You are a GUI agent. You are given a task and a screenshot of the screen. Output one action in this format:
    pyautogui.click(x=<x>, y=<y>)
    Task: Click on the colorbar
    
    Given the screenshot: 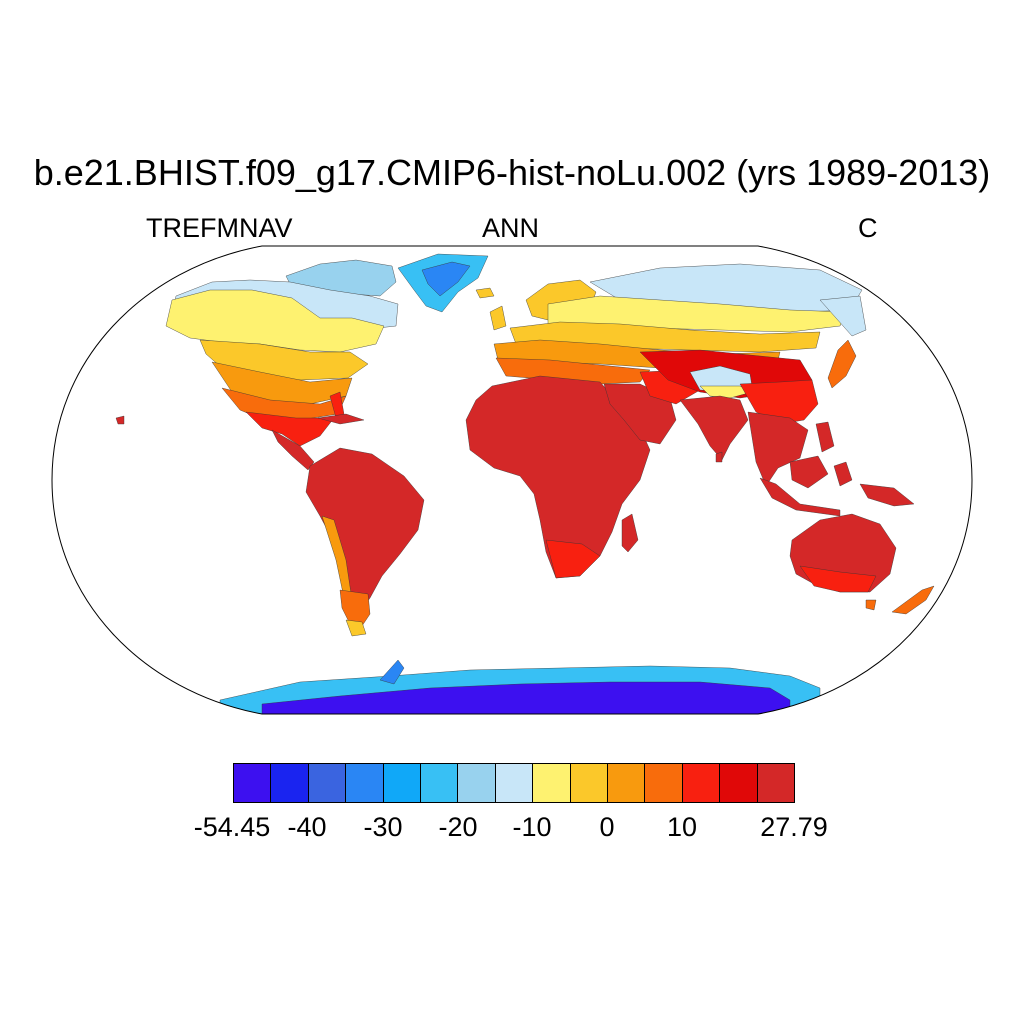 What is the action you would take?
    pyautogui.click(x=514, y=783)
    